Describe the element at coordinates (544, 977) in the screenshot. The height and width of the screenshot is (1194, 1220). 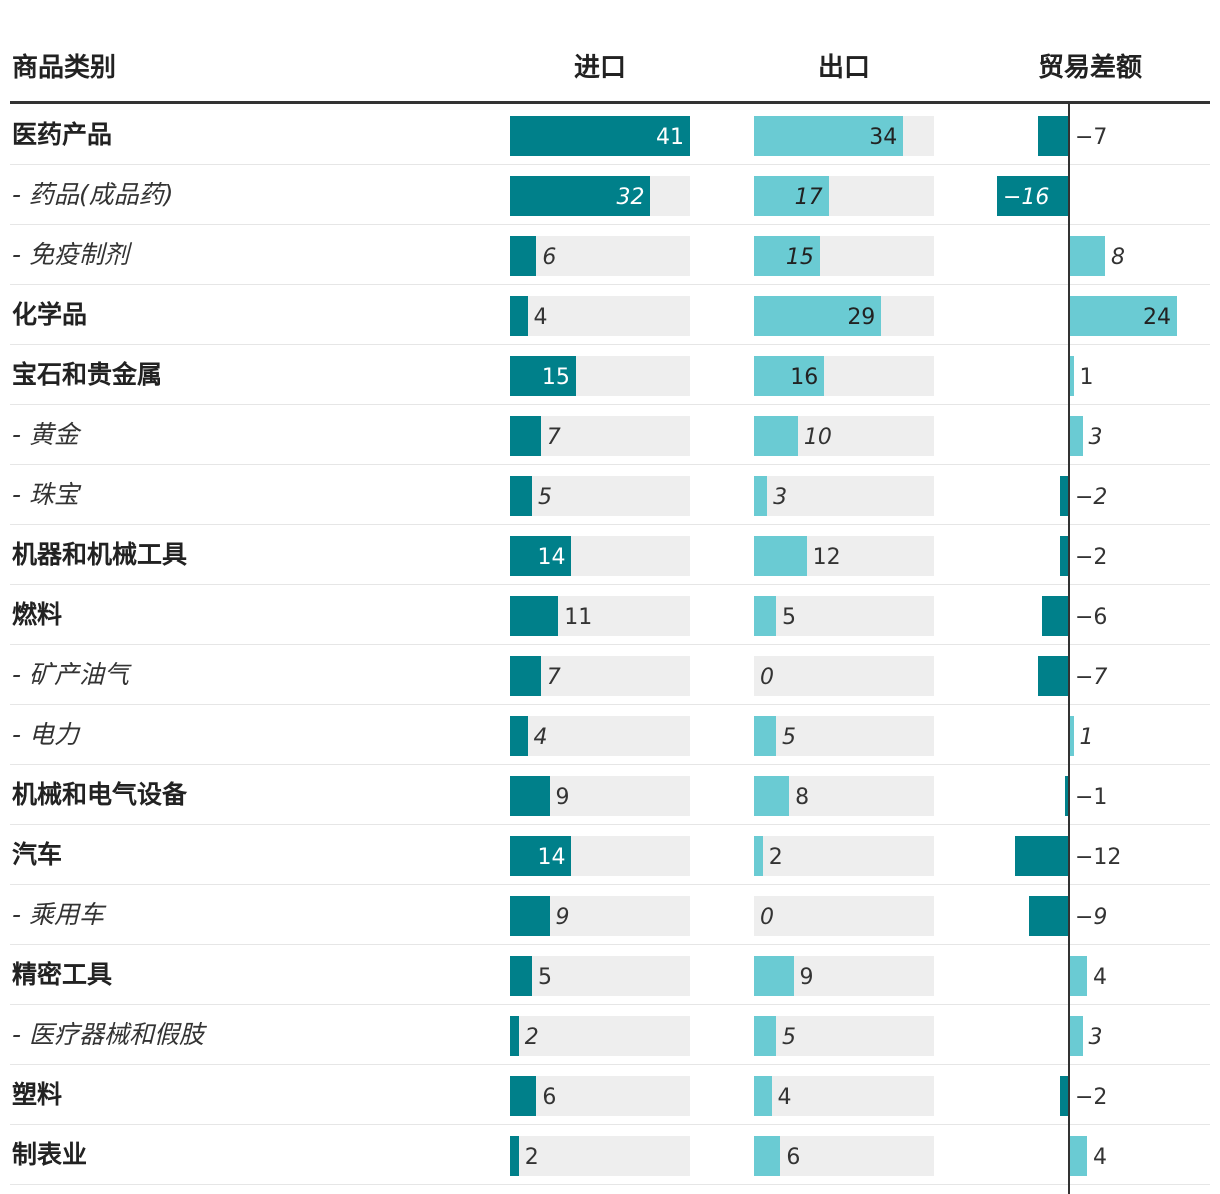
I see `import-value-label: 5` at that location.